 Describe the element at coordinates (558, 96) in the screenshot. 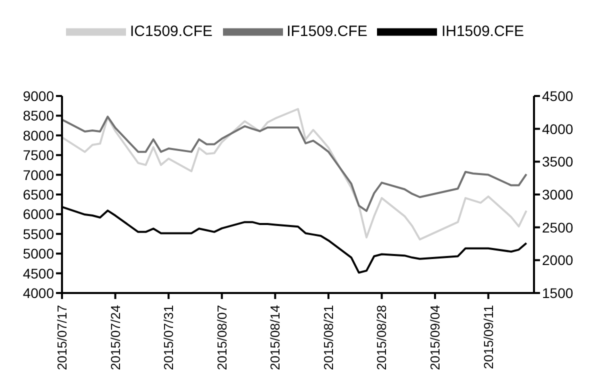

I see `y2-tick-label: 4500` at that location.